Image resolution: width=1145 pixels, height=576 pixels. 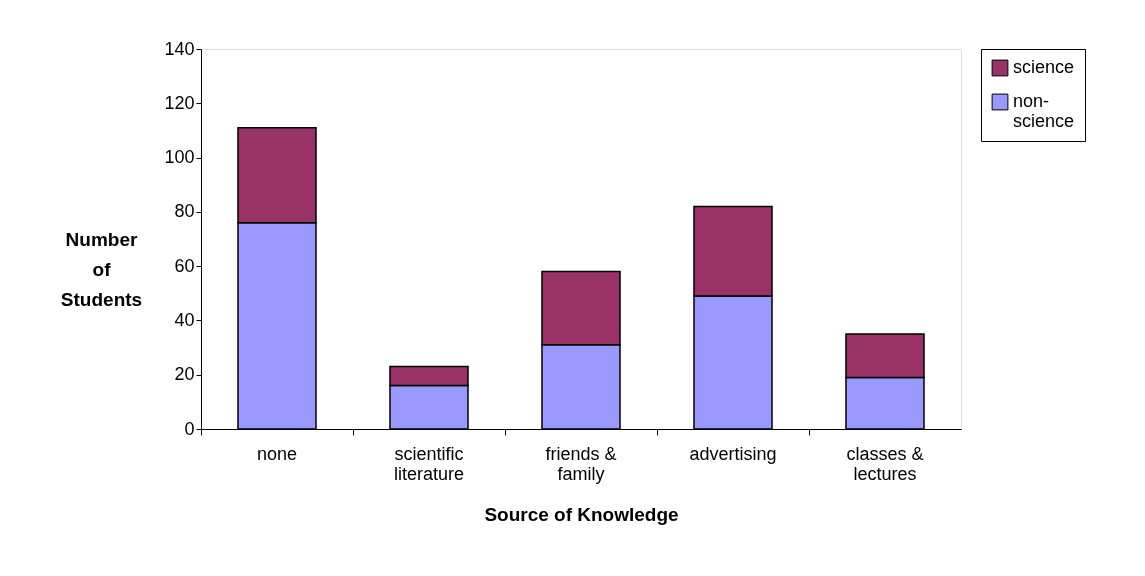 What do you see at coordinates (184, 265) in the screenshot?
I see `y-tick-label: 60` at bounding box center [184, 265].